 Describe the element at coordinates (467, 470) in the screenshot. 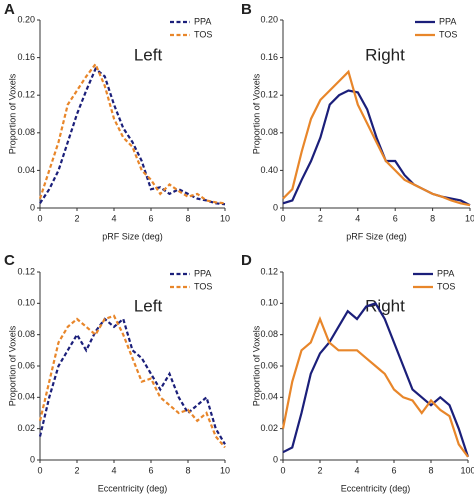

I see `x-tick-label: 100` at that location.